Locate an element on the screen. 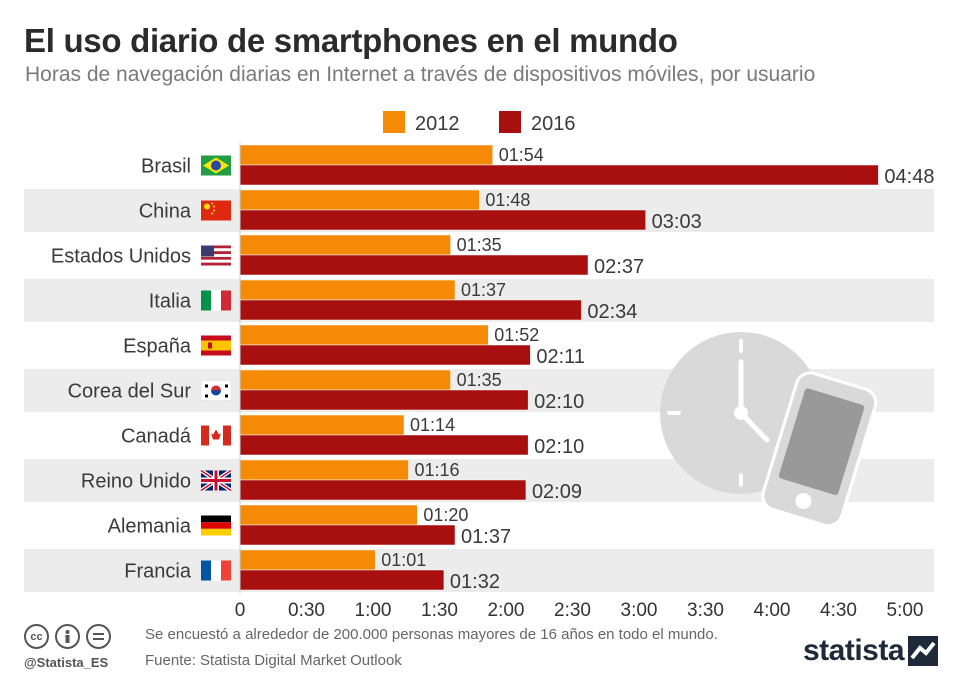 The image size is (960, 684). category-label: Reino Unido is located at coordinates (136, 482).